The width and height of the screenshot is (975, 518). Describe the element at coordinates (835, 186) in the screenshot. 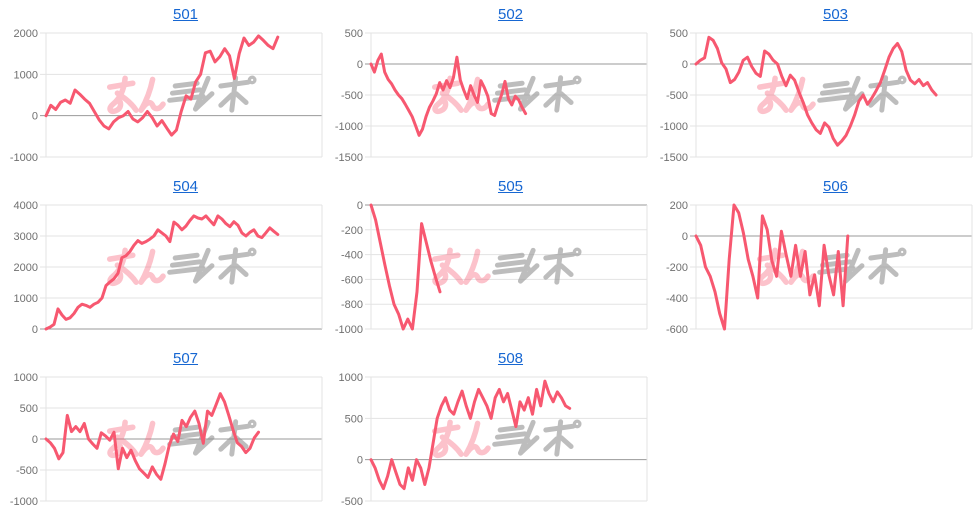

I see `chart-title-link: 506` at that location.